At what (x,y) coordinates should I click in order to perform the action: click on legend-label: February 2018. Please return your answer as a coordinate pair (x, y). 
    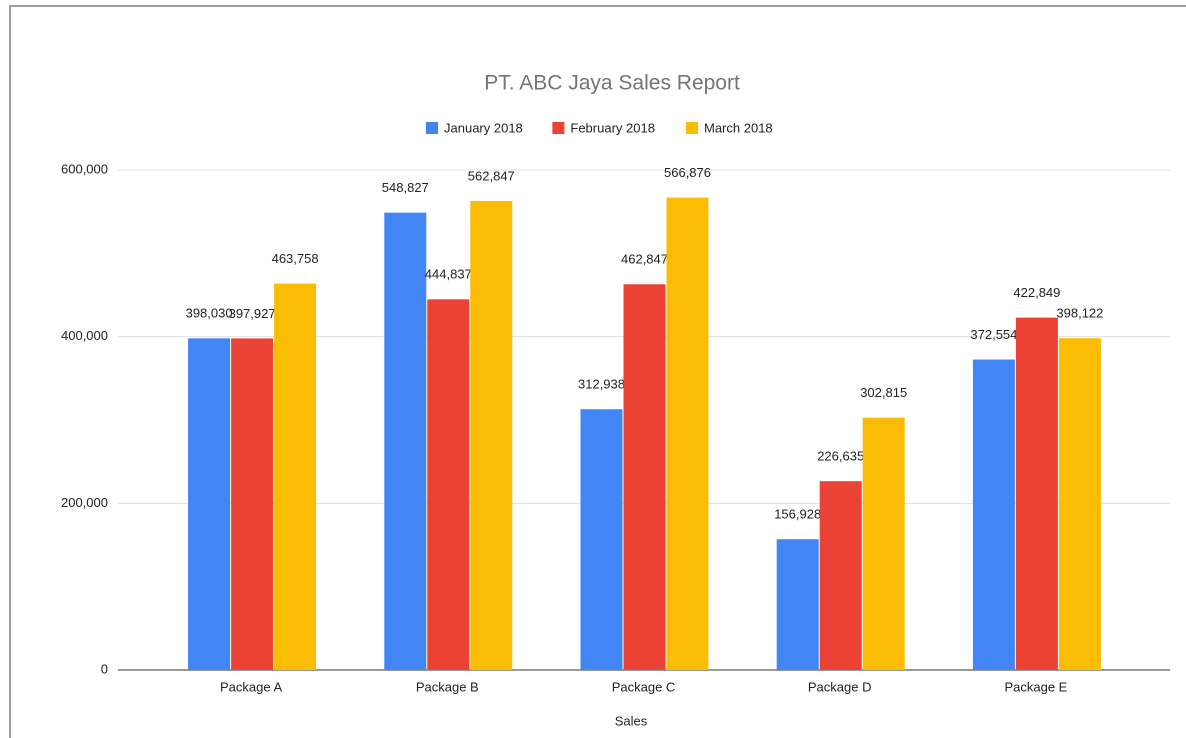
    Looking at the image, I should click on (612, 127).